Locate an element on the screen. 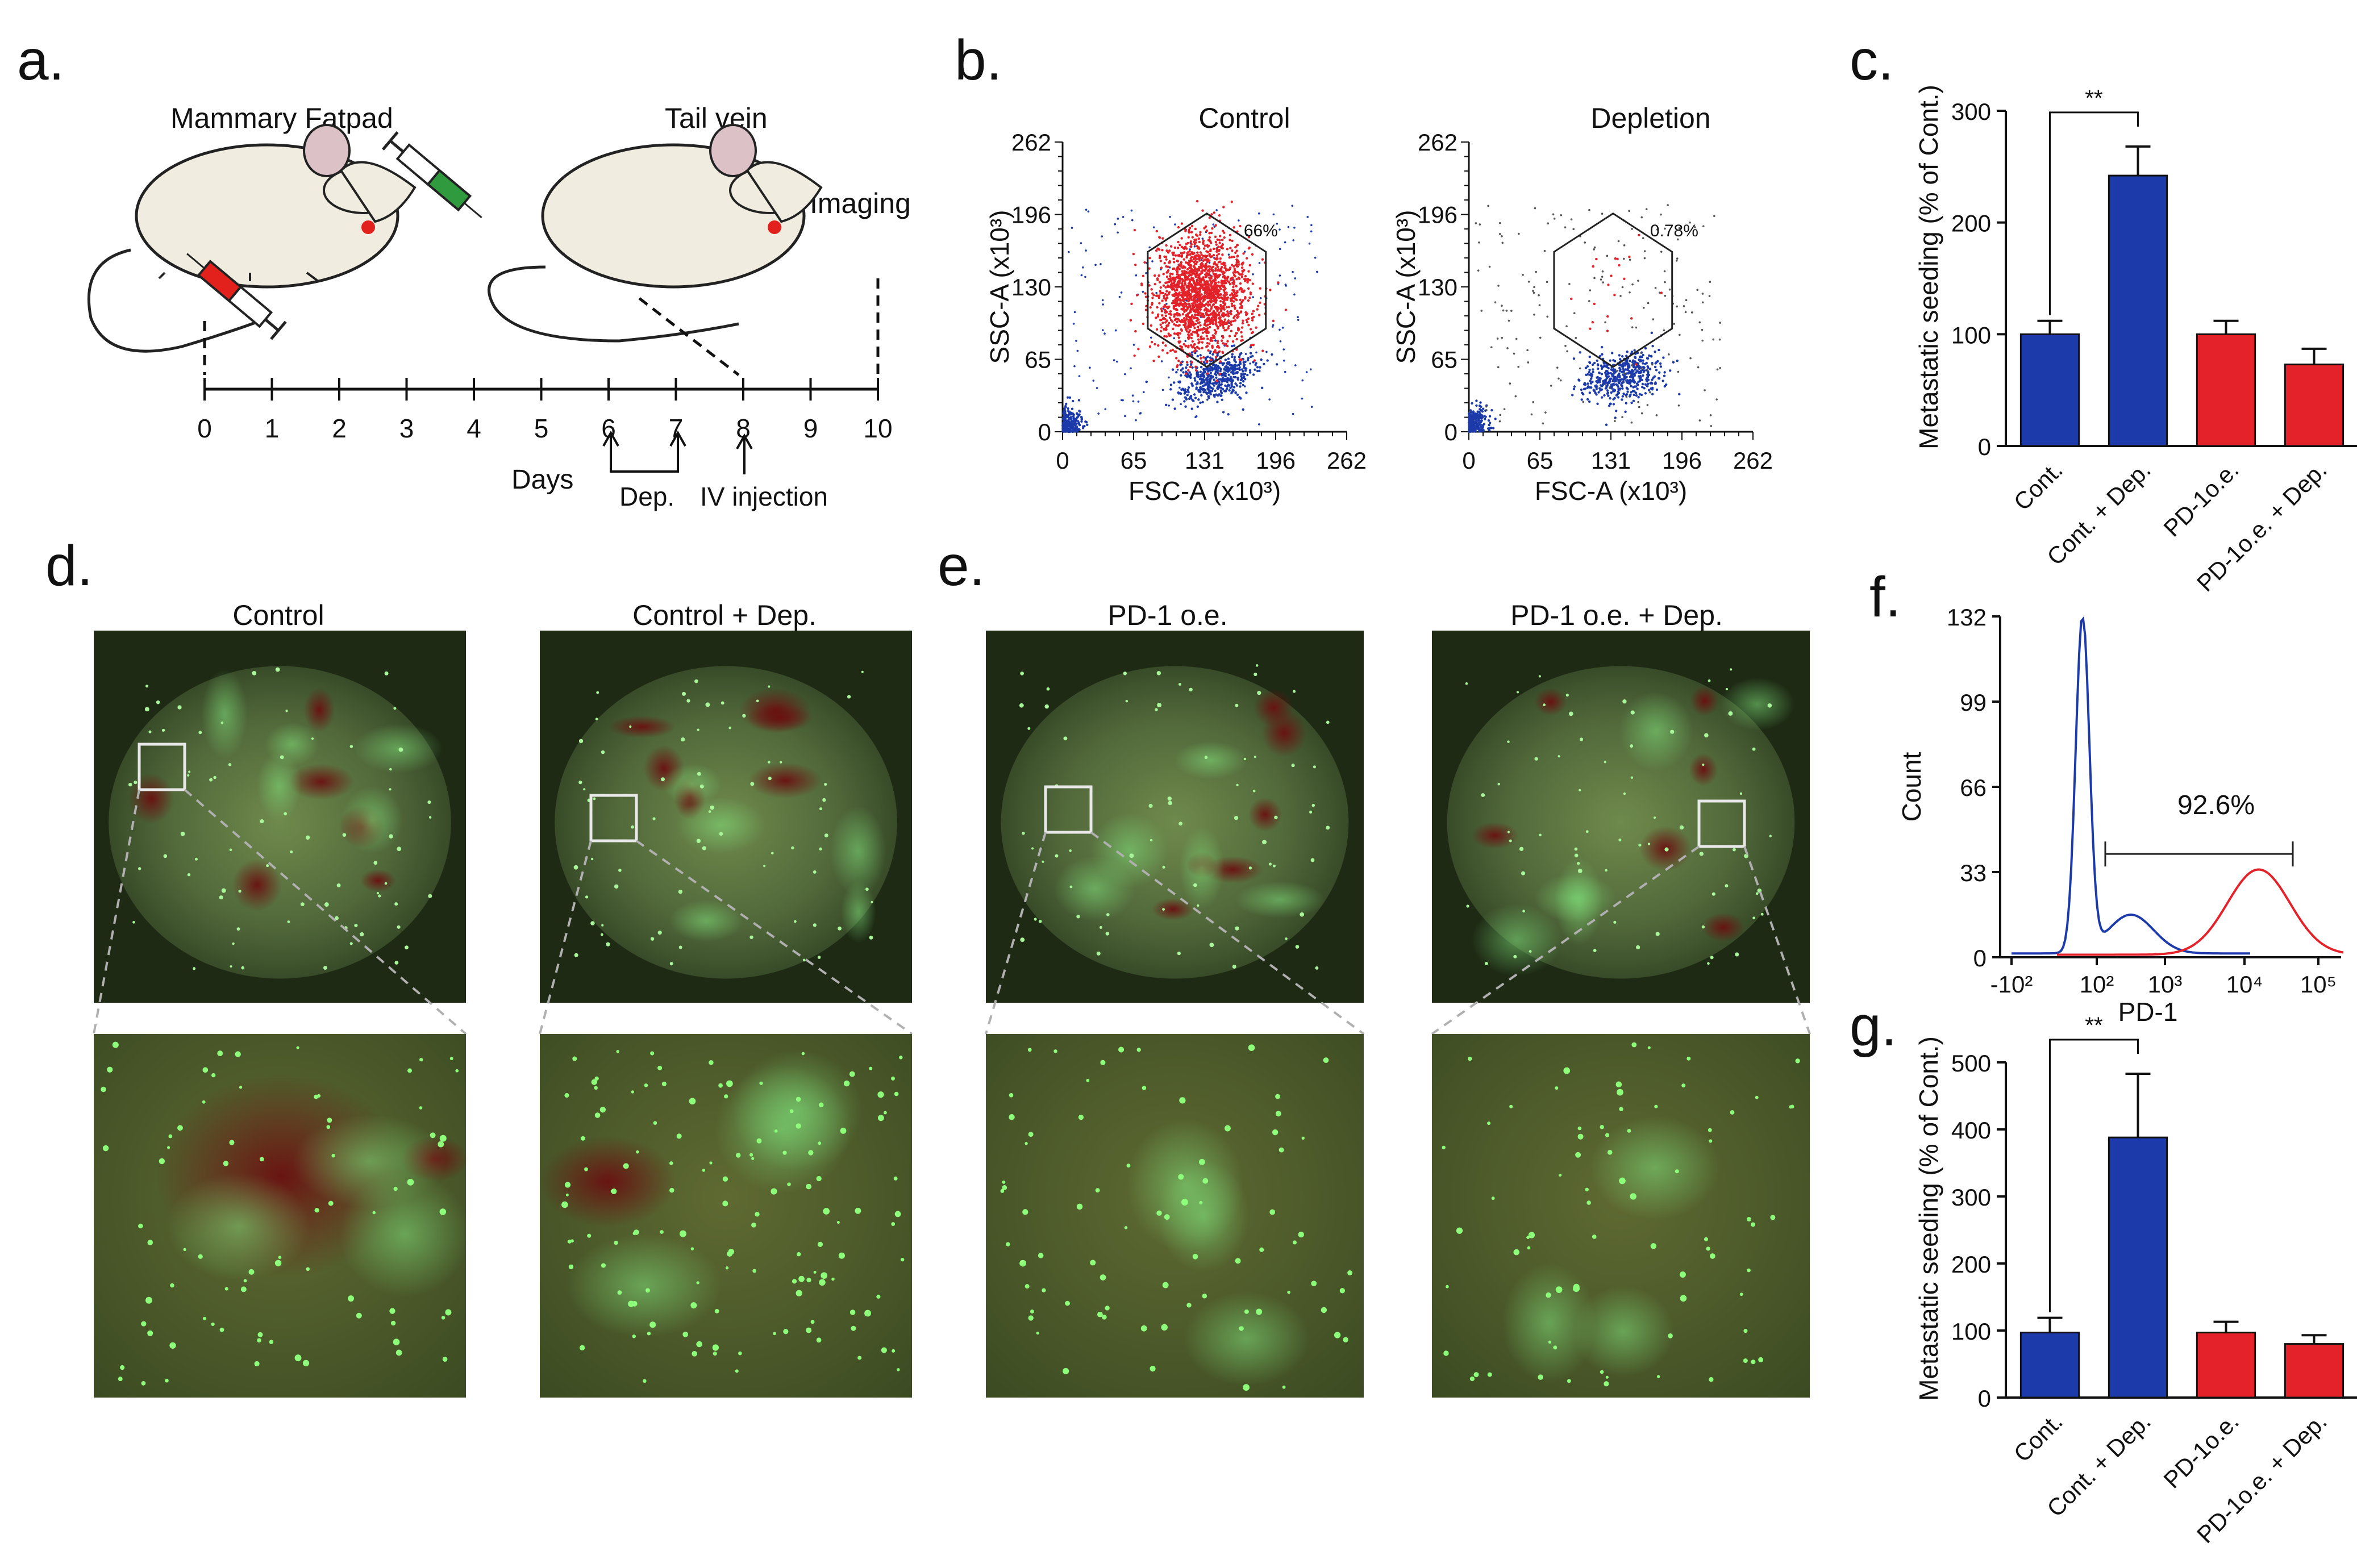 The height and width of the screenshot is (1568, 2357). hemorrhage-spot is located at coordinates (321, 782).